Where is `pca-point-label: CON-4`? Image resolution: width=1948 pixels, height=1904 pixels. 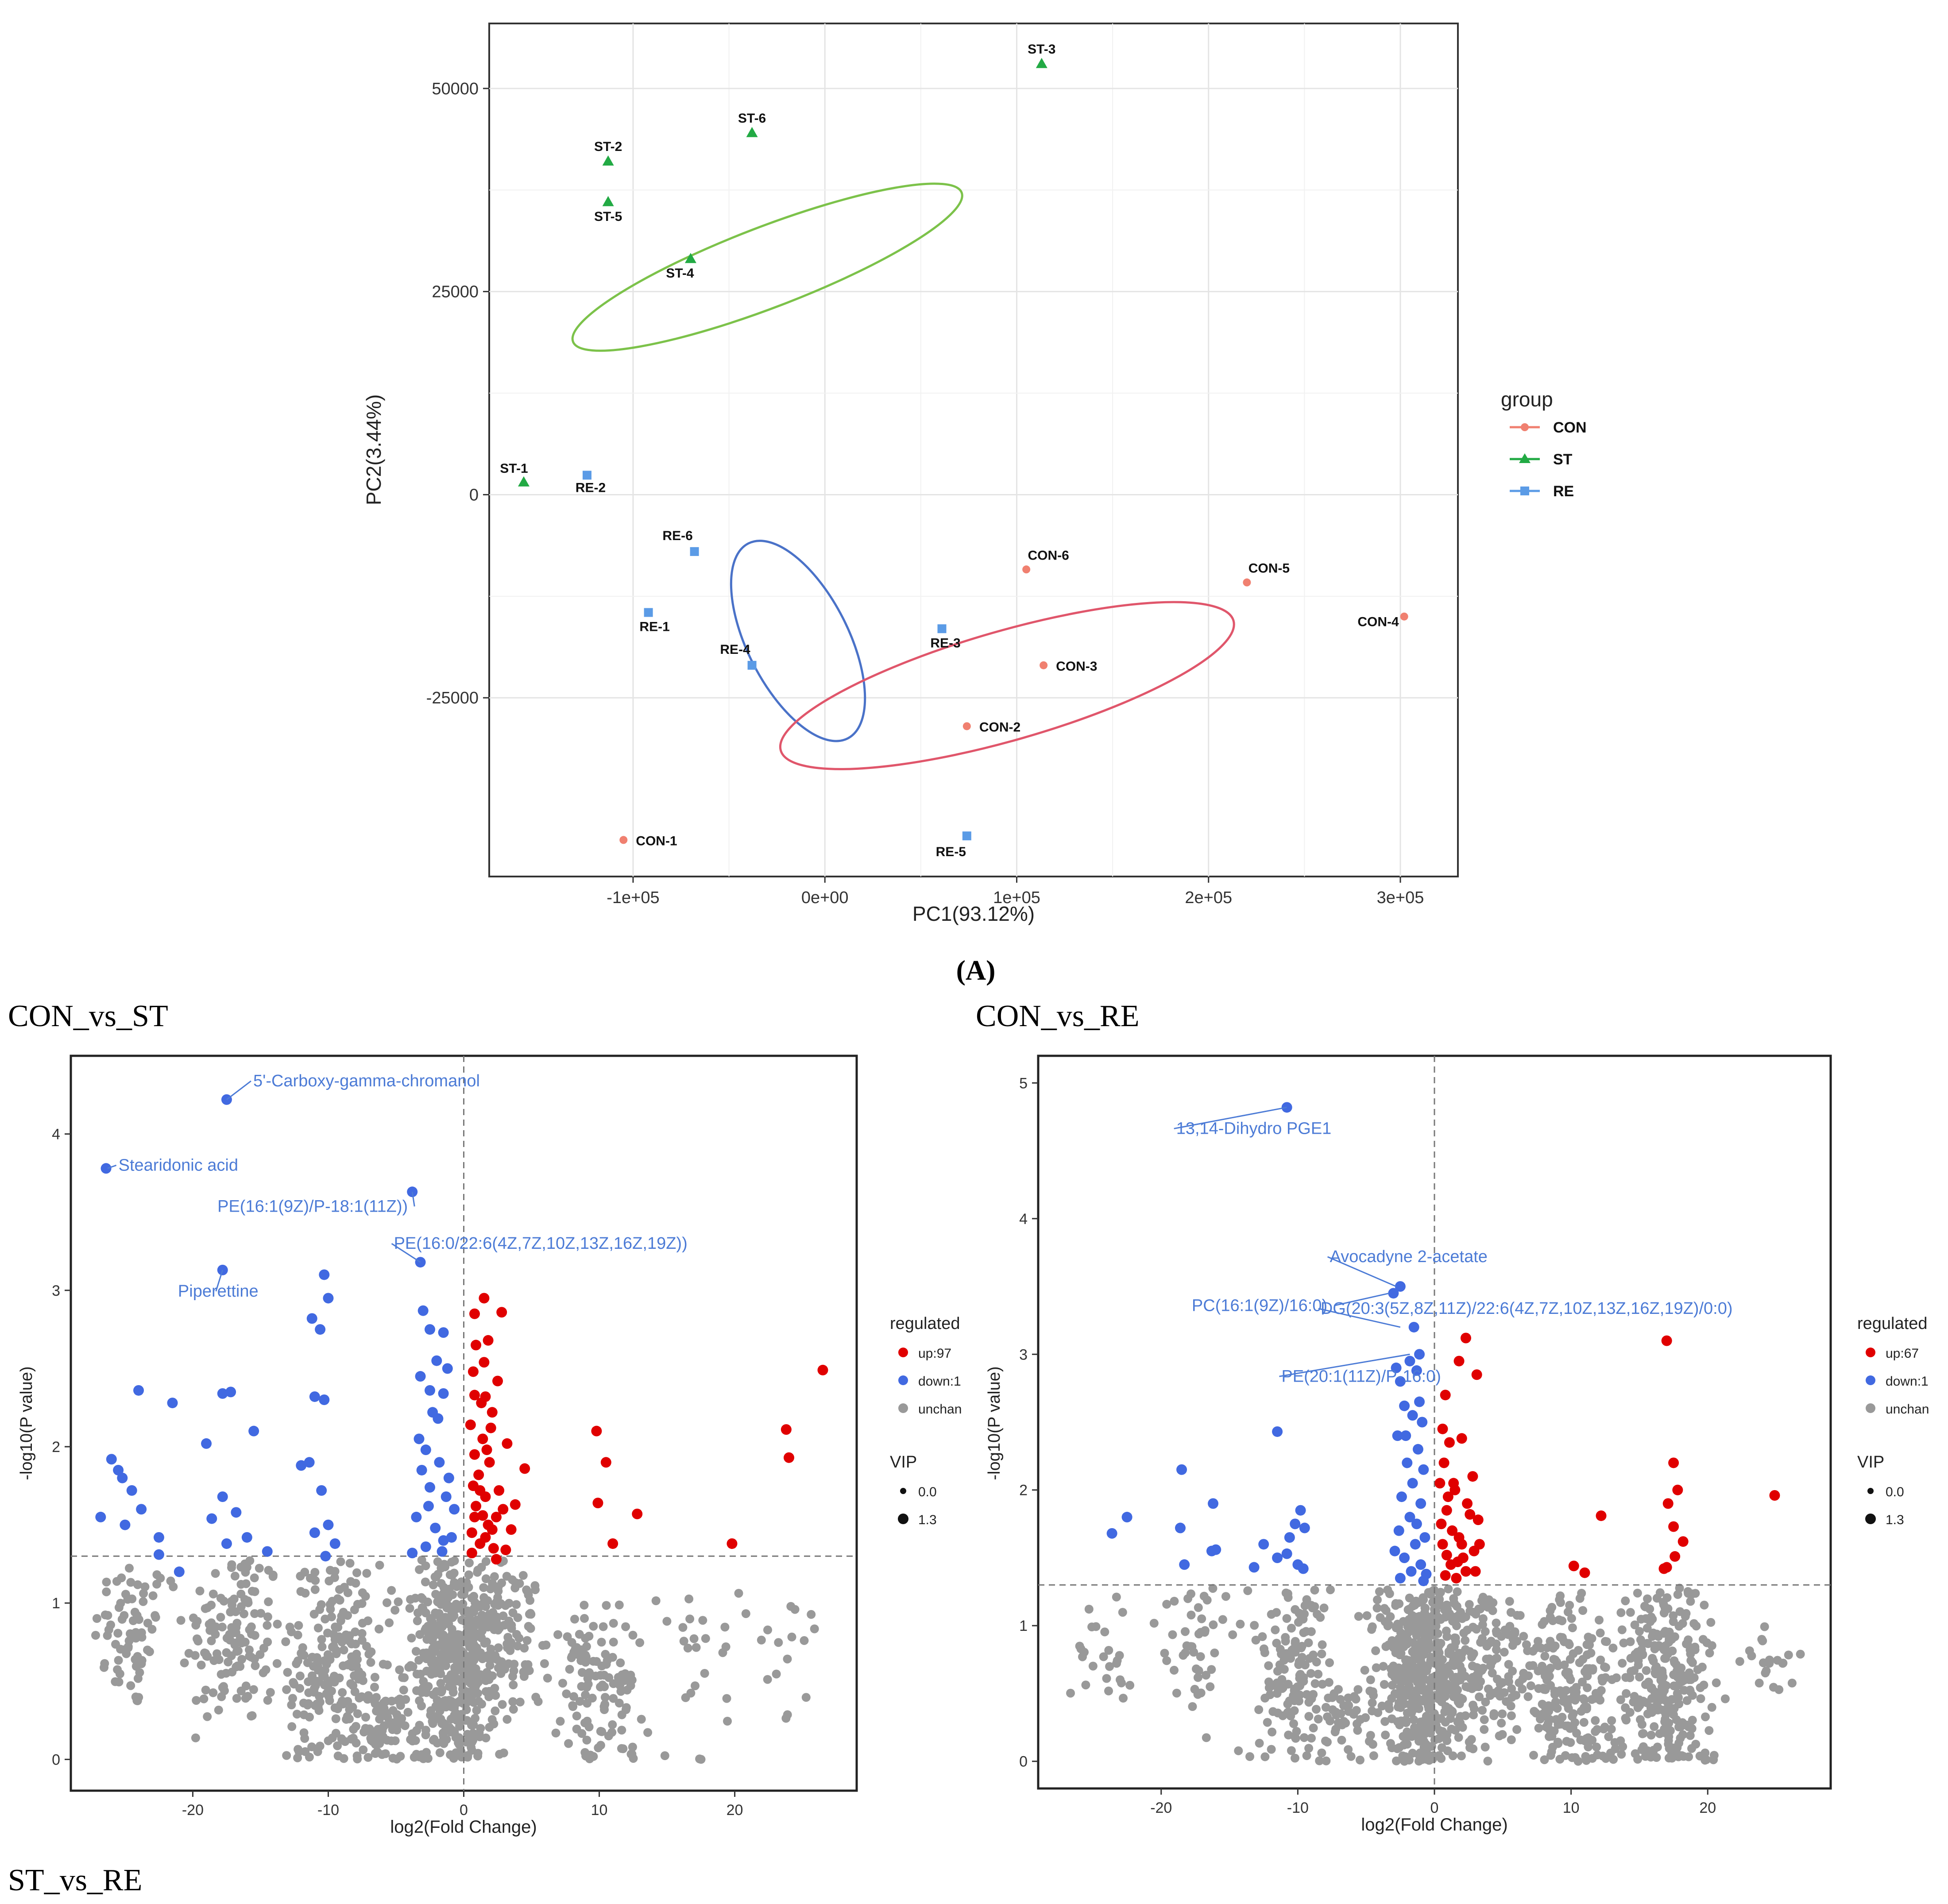
pca-point-label: CON-4 is located at coordinates (1378, 622).